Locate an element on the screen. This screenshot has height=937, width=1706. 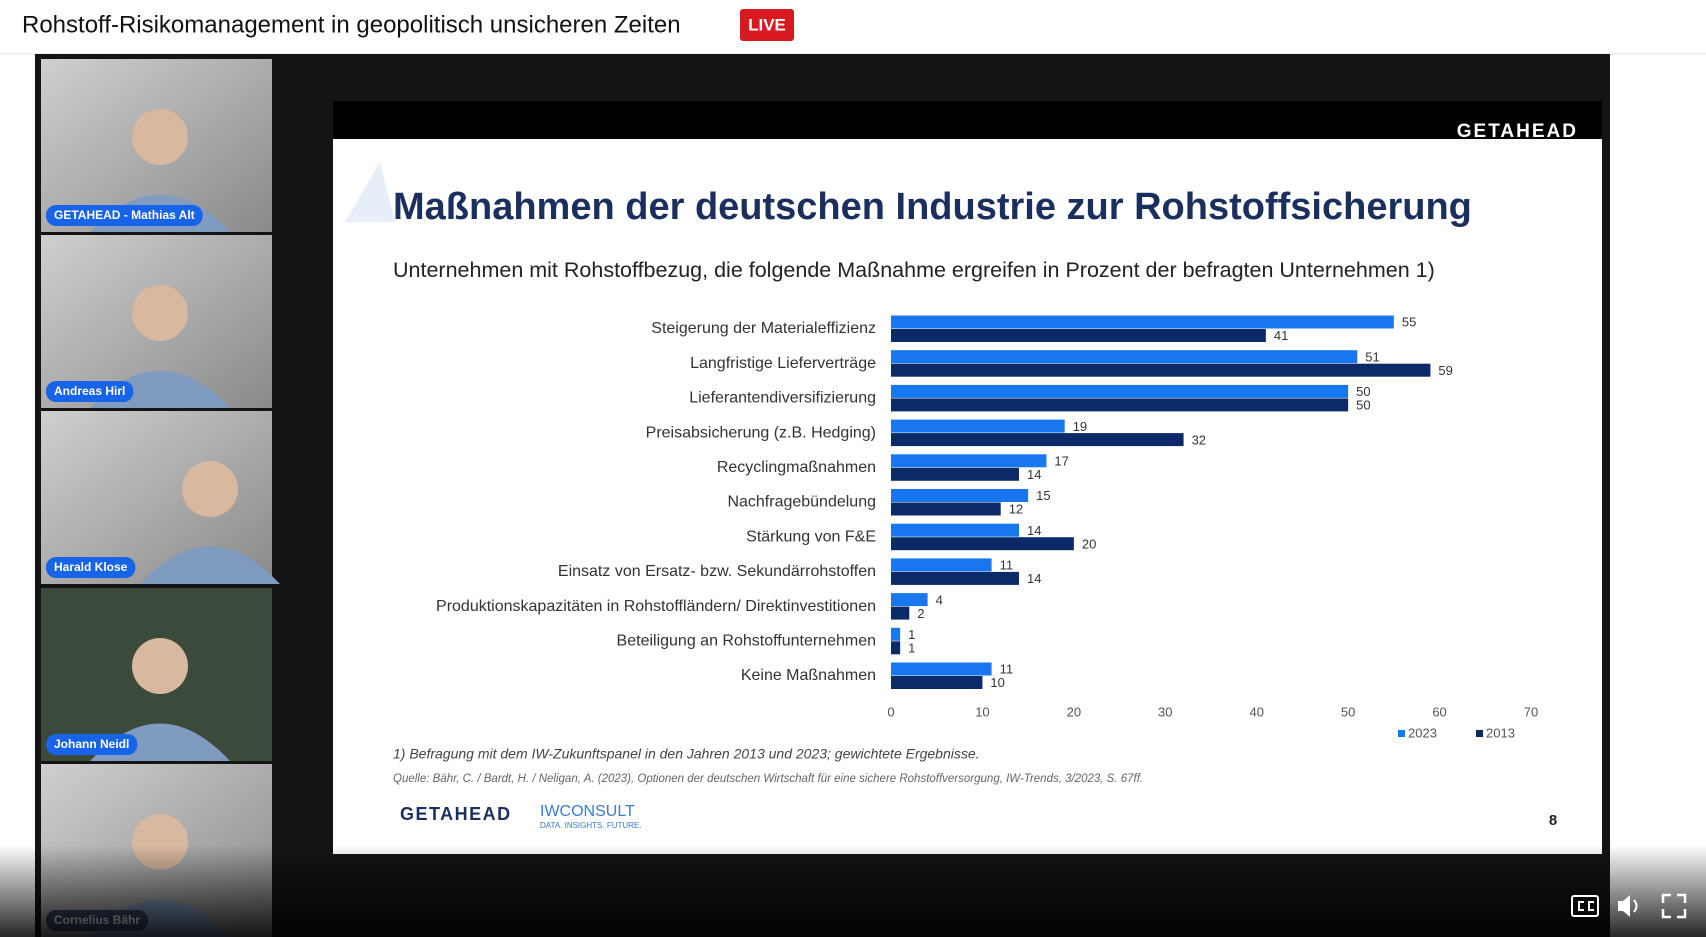
cc-icon is located at coordinates (1585, 906).